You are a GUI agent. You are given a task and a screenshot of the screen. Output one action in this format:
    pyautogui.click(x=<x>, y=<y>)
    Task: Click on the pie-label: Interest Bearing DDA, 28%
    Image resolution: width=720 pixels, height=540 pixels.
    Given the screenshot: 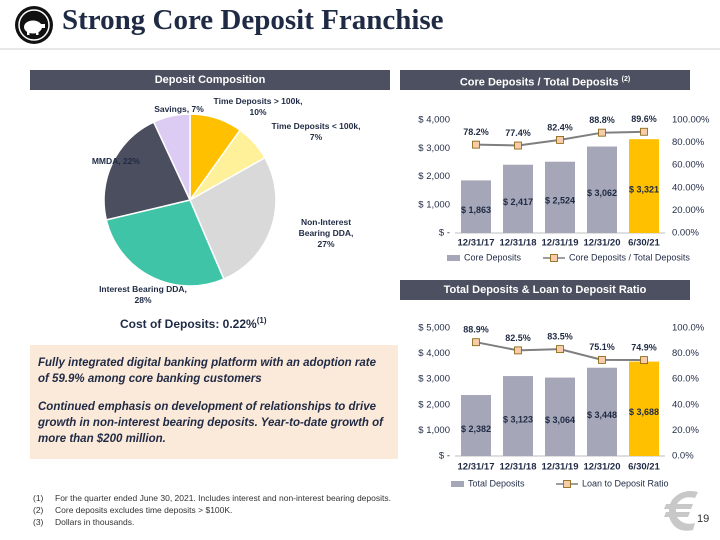 What is the action you would take?
    pyautogui.click(x=143, y=294)
    